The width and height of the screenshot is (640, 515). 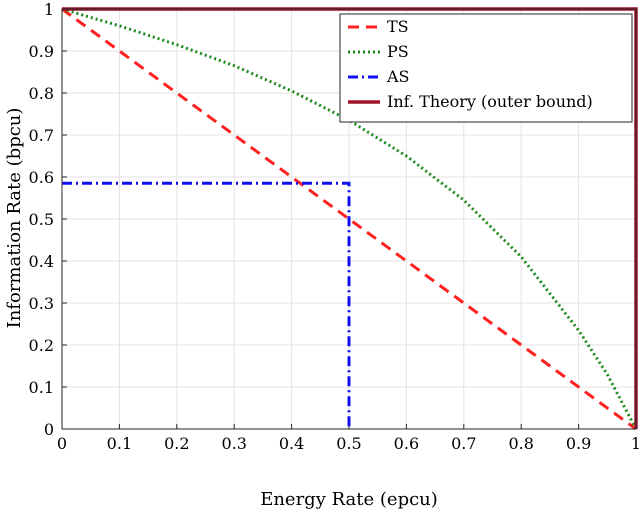 I want to click on x-tick-label: 0.5, so click(x=348, y=443).